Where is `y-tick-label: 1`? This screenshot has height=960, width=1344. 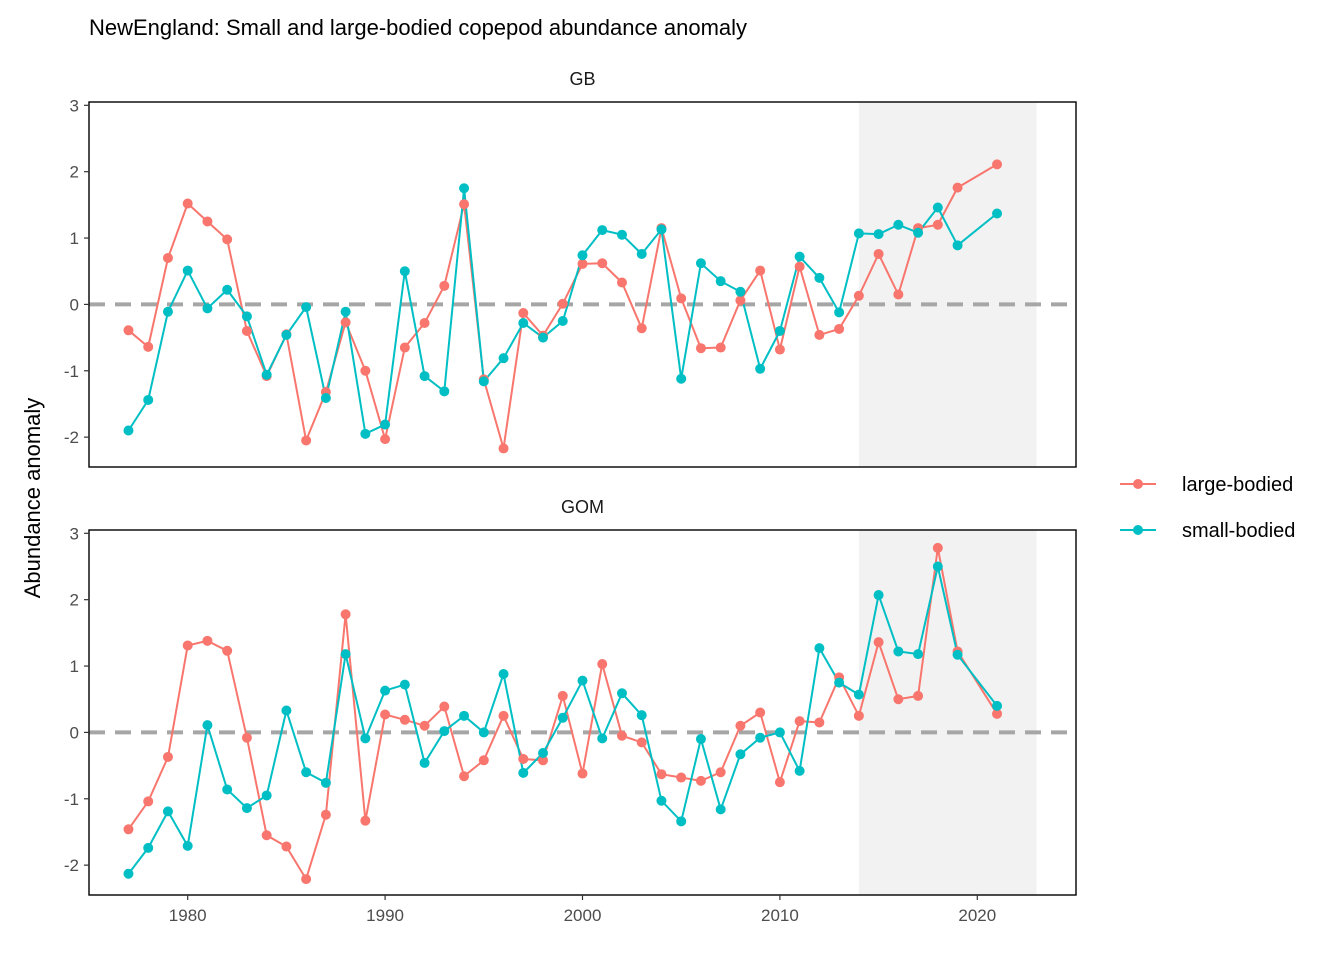 y-tick-label: 1 is located at coordinates (74, 238).